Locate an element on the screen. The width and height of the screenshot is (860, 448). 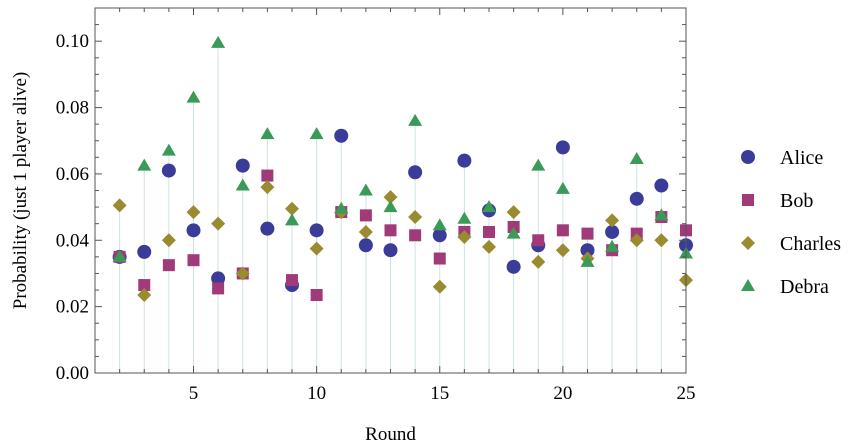
y-tick-label: 0.10 is located at coordinates (72, 41).